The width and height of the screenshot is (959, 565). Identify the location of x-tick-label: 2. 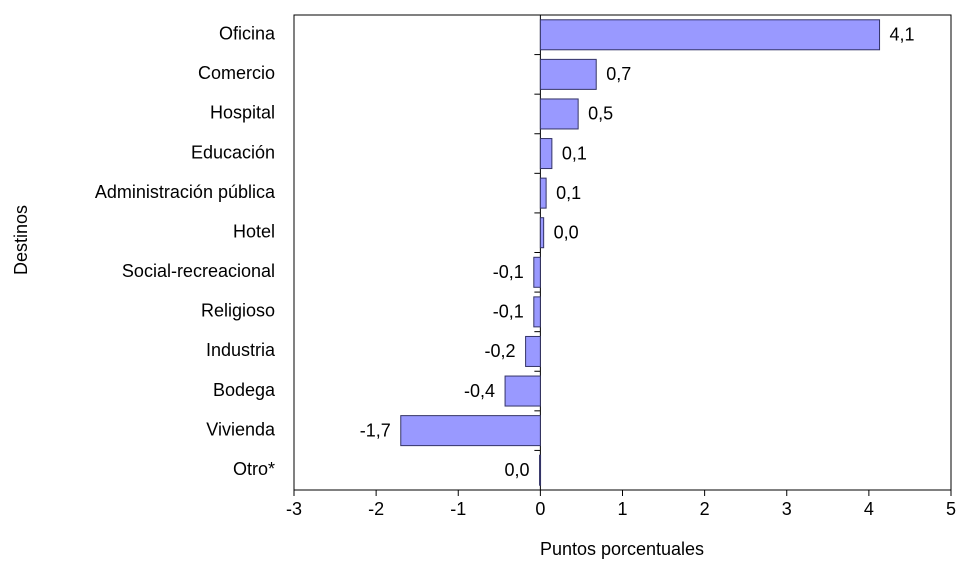
(705, 509).